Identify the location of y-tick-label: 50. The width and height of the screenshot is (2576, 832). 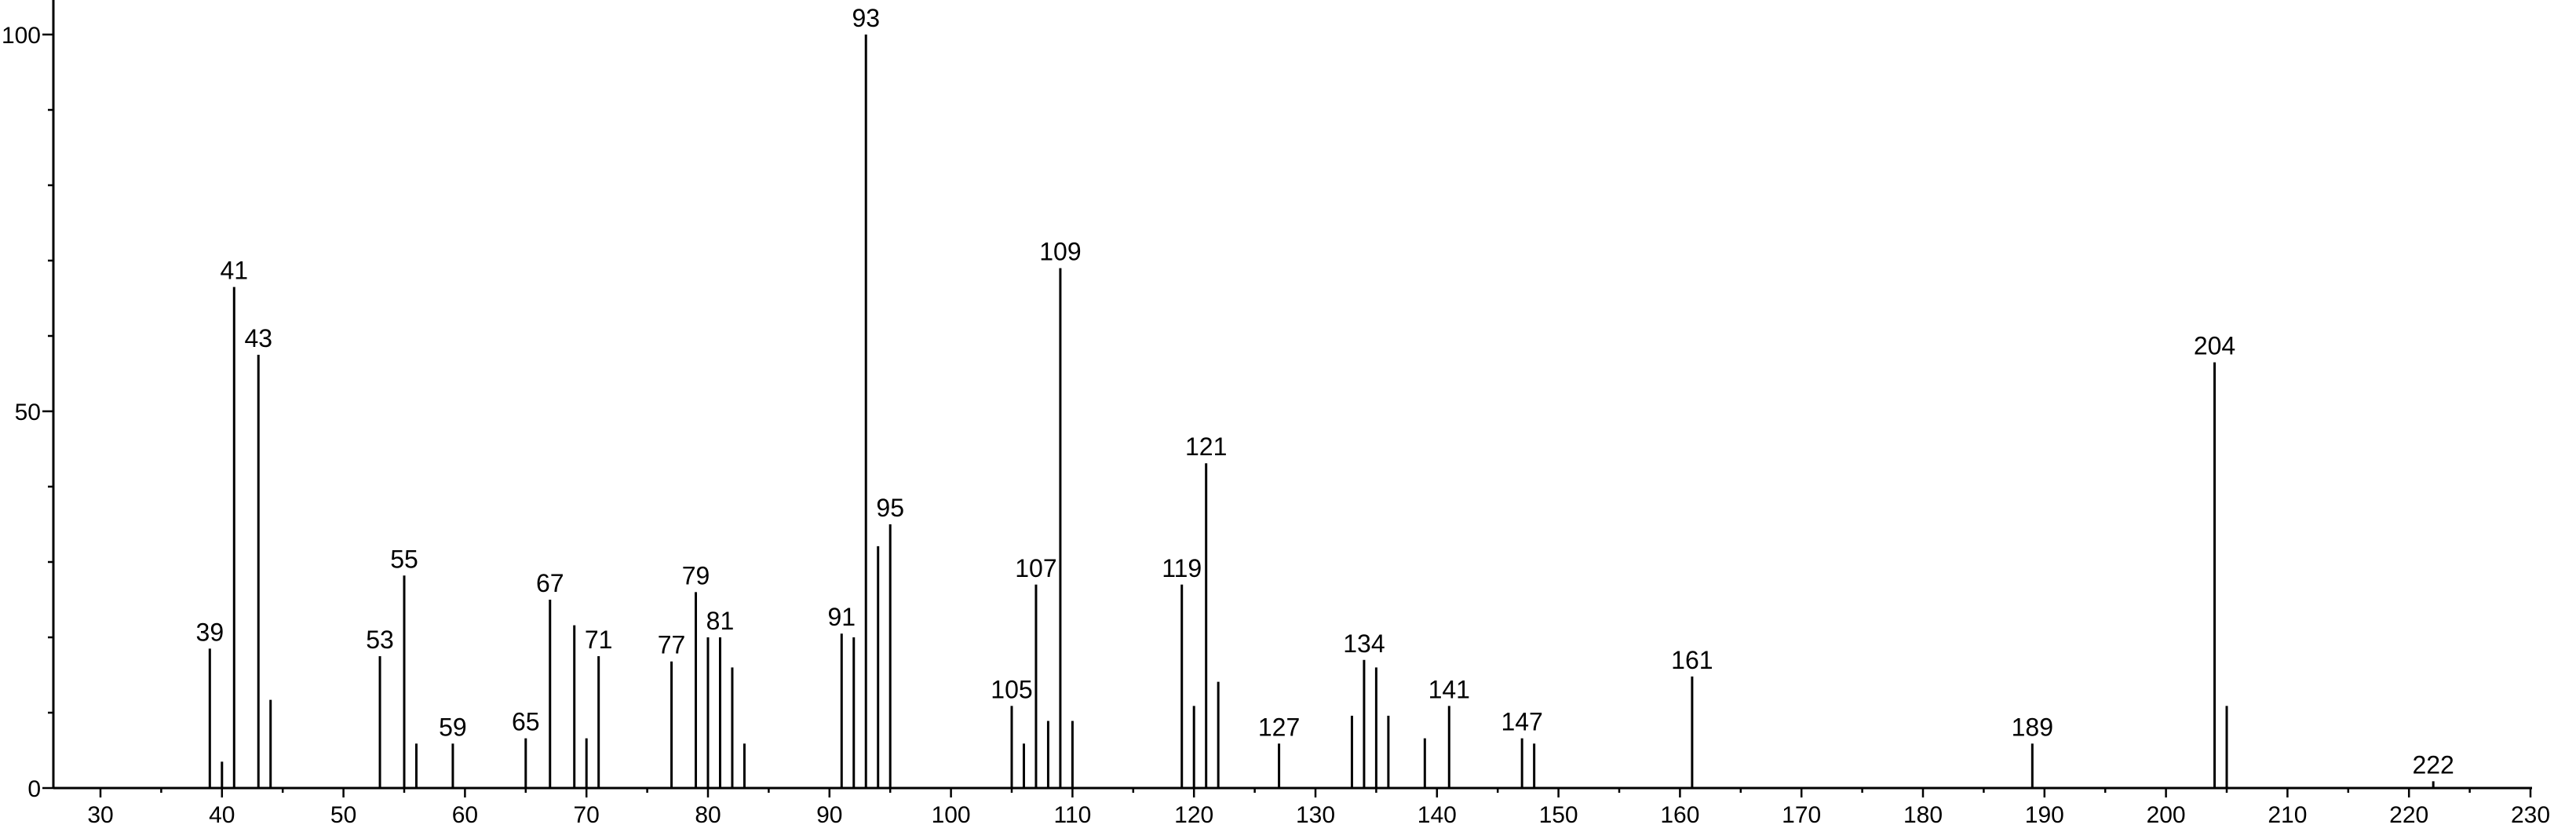
(28, 412).